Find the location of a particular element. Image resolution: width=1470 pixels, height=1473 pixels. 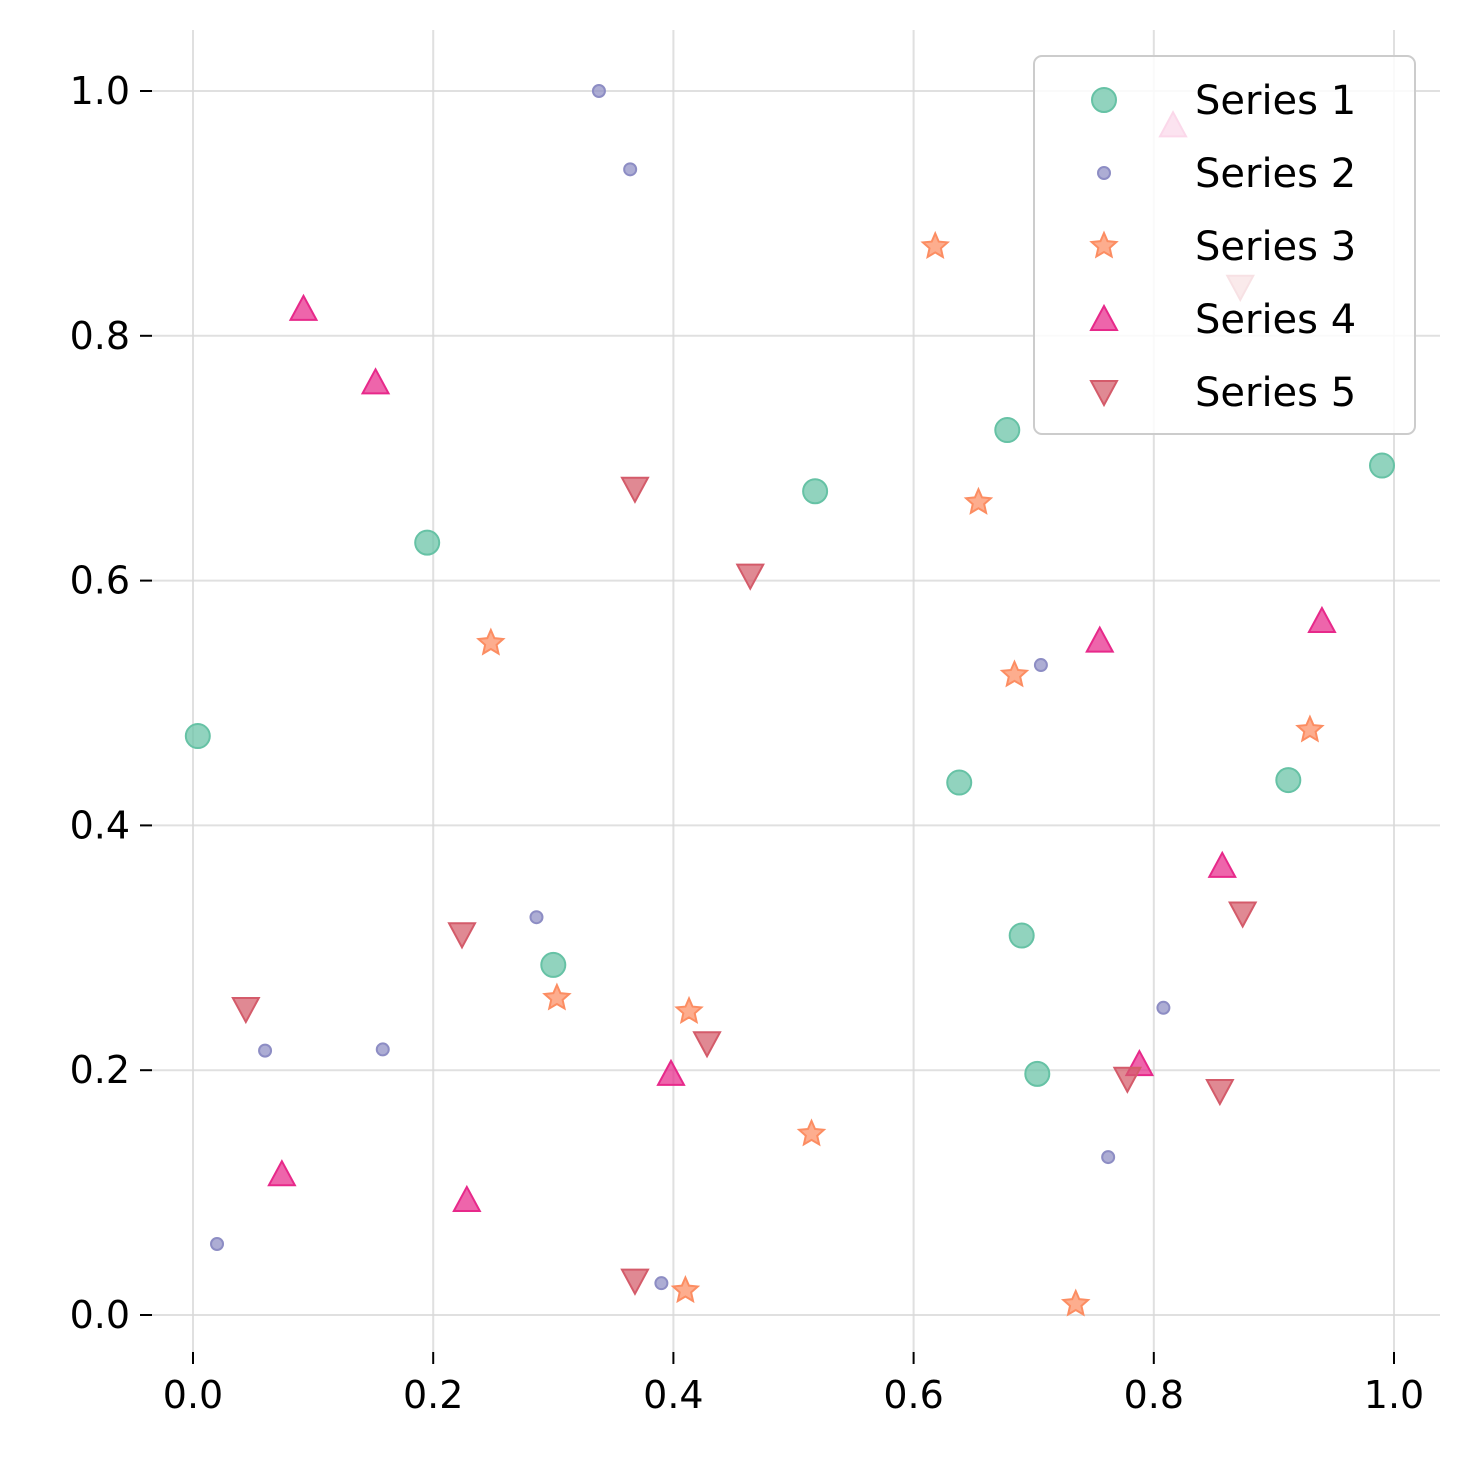

y-tick-label: 0.4 is located at coordinates (100, 825).